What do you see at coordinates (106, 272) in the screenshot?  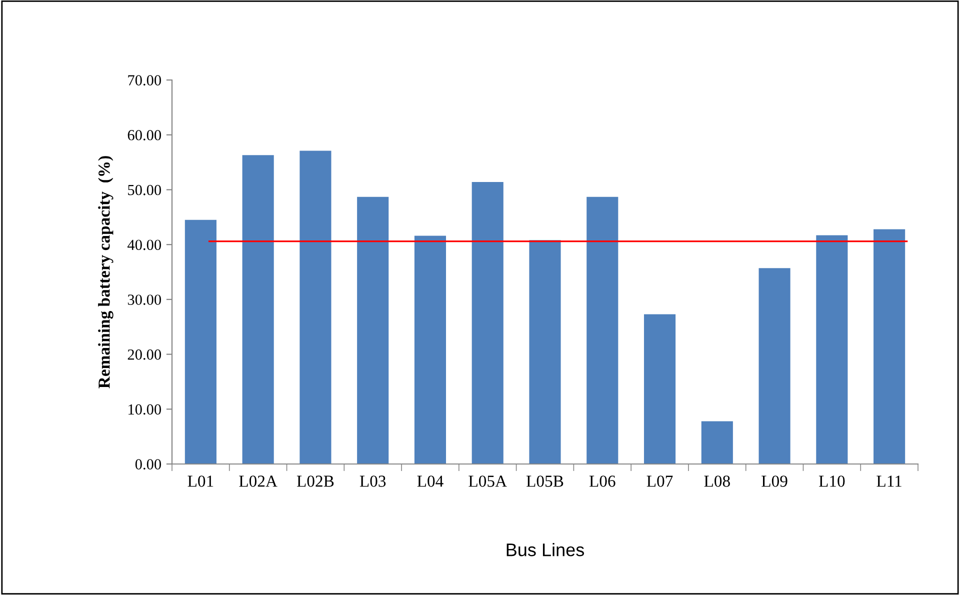 I see `y-axis-title: Remaining battery capacity (%)` at bounding box center [106, 272].